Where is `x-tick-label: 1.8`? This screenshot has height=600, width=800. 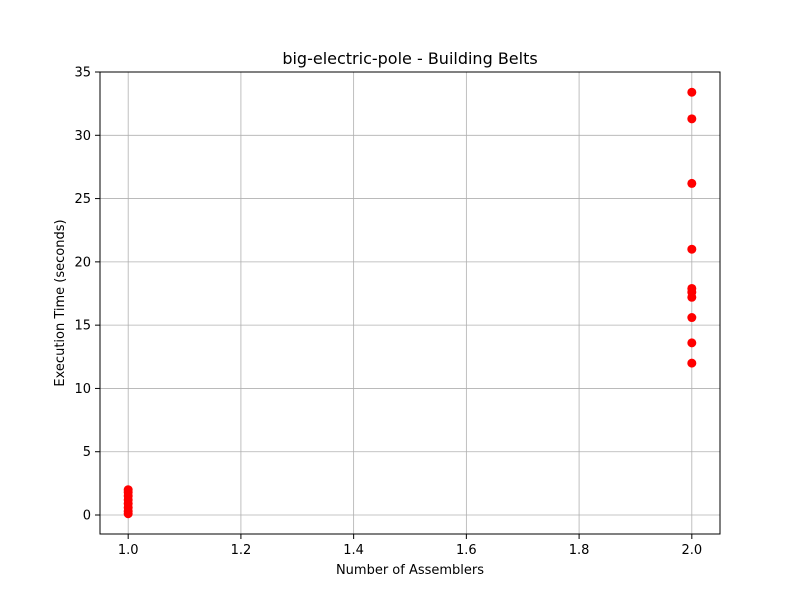 x-tick-label: 1.8 is located at coordinates (579, 550).